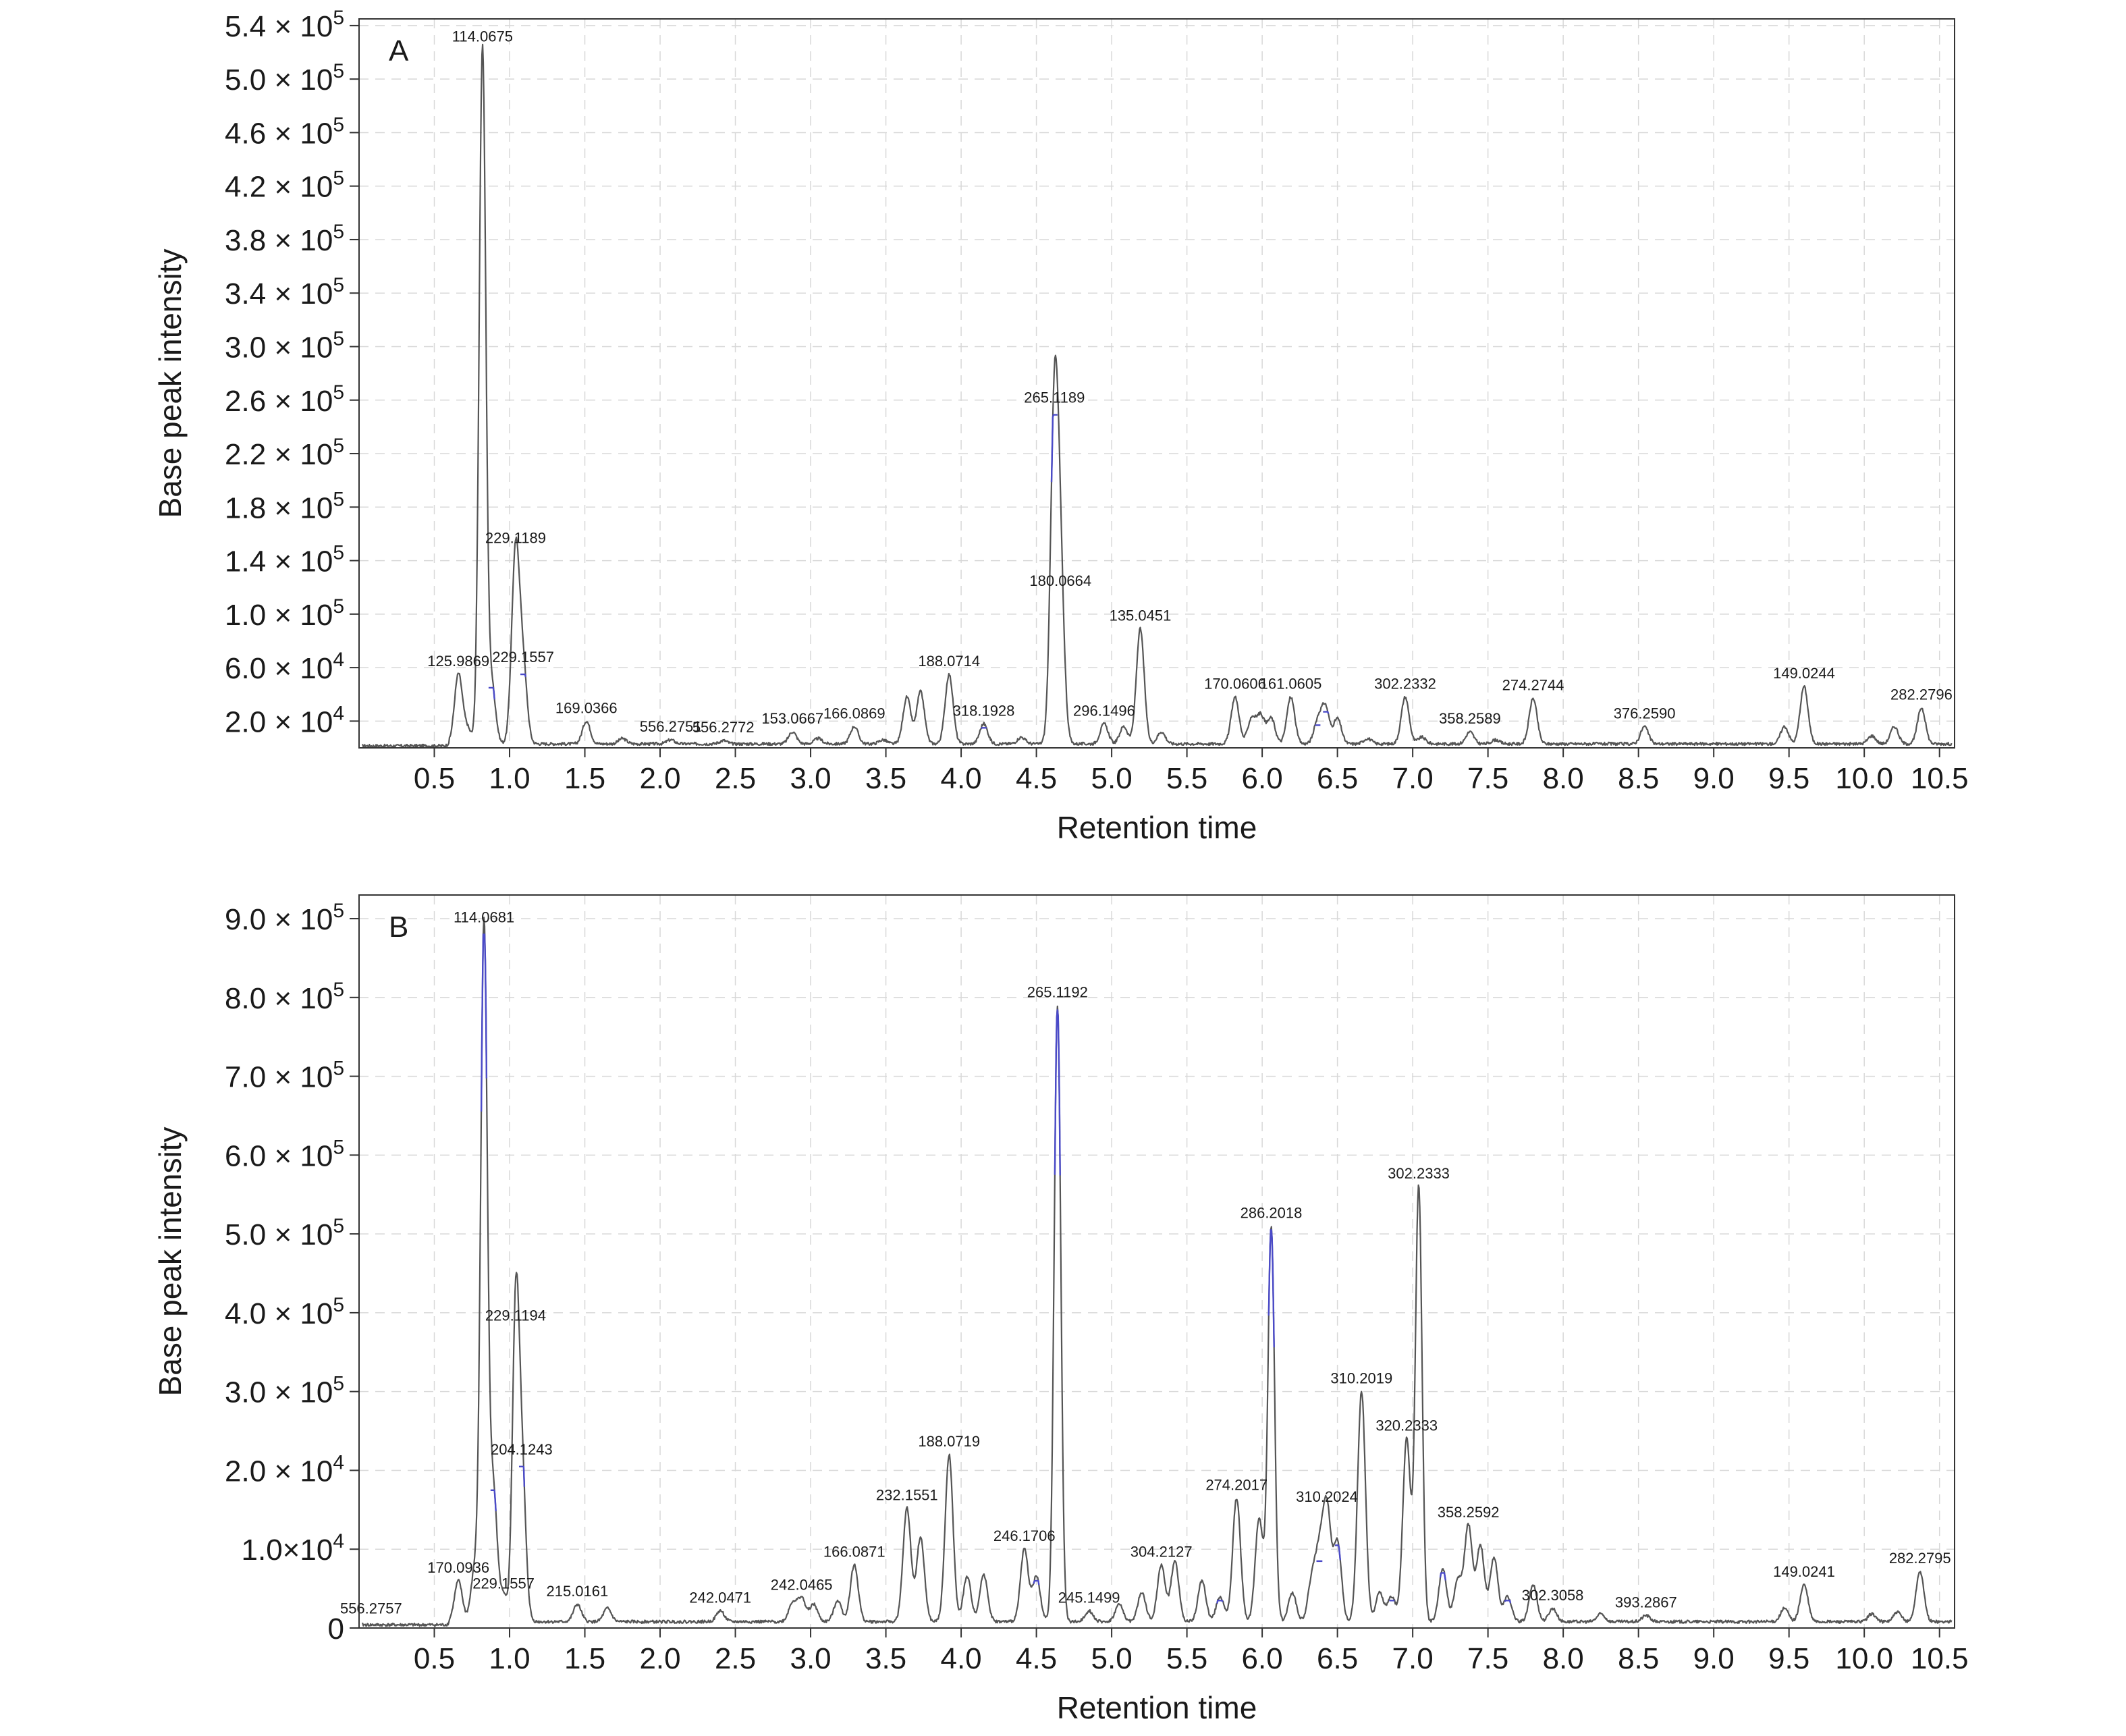 The height and width of the screenshot is (1736, 2126). What do you see at coordinates (284, 1076) in the screenshot?
I see `y-tick-label-b-7: 7.0 × 10⁵` at bounding box center [284, 1076].